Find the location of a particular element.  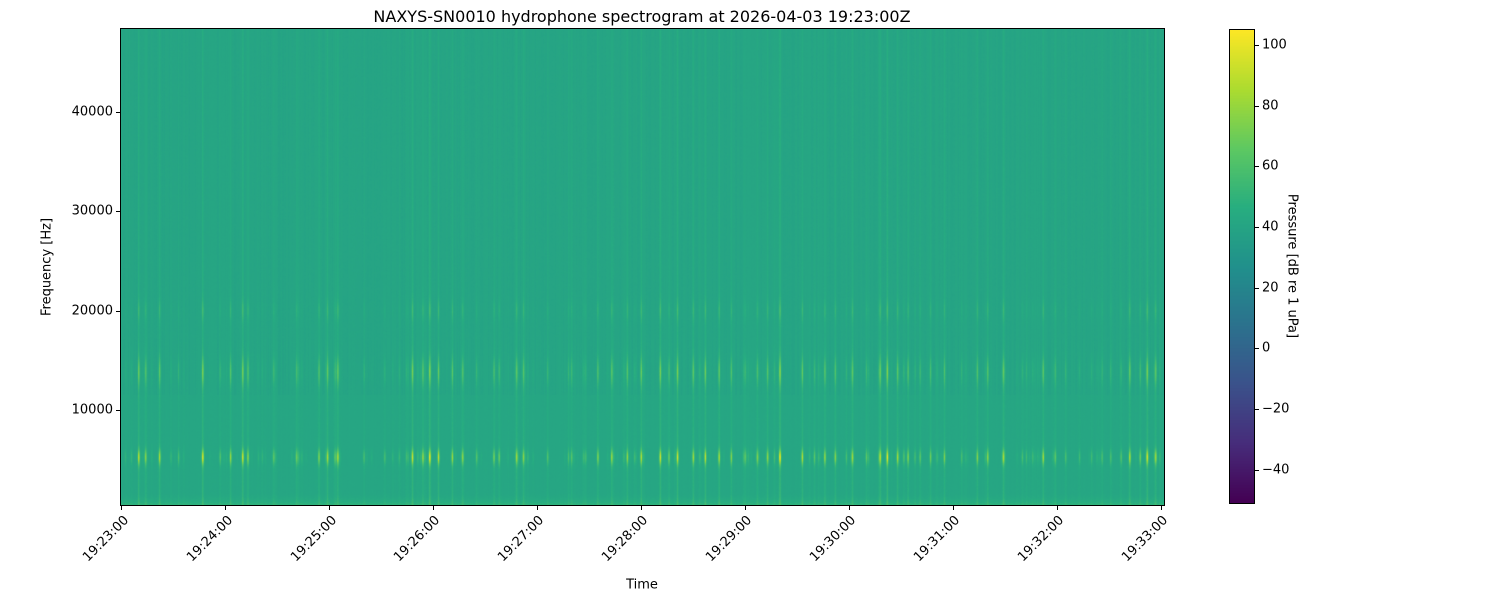

x-tick-label: 19:32:00 is located at coordinates (1041, 539).